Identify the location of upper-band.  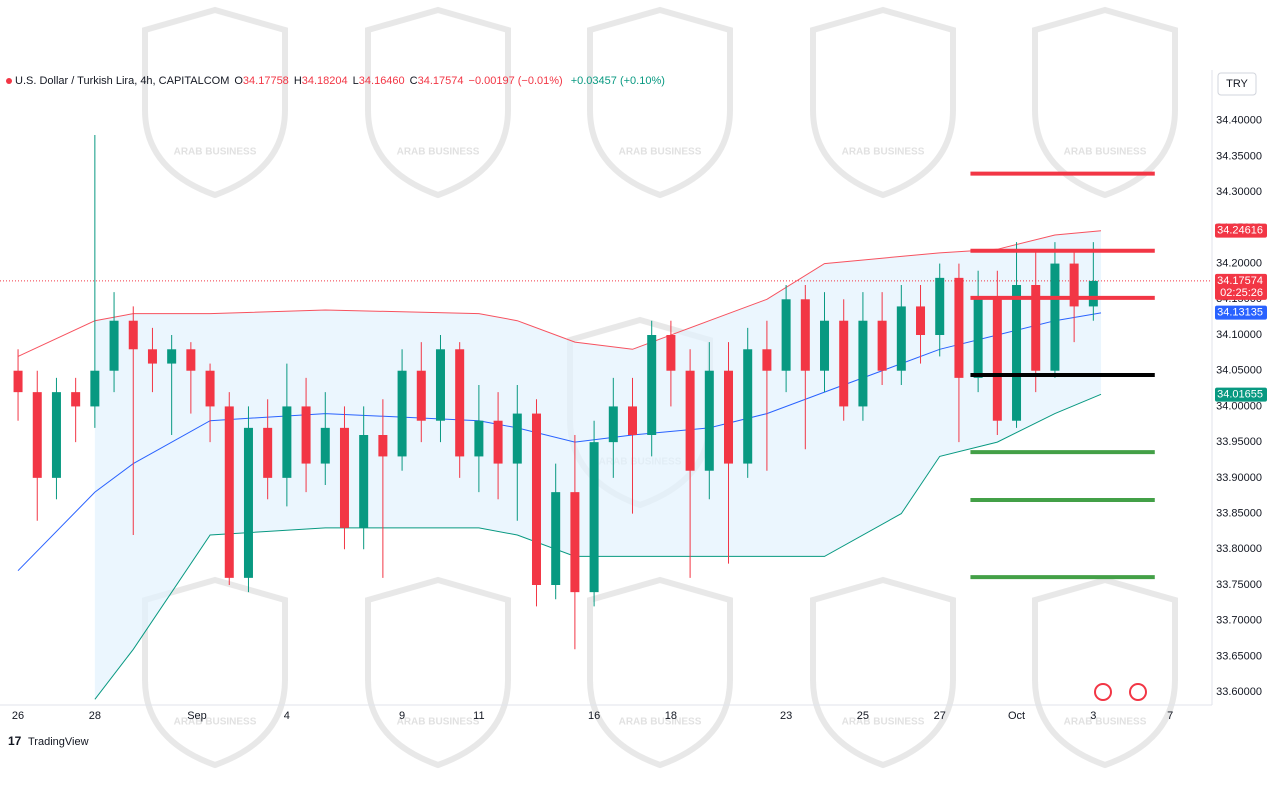
(559, 293).